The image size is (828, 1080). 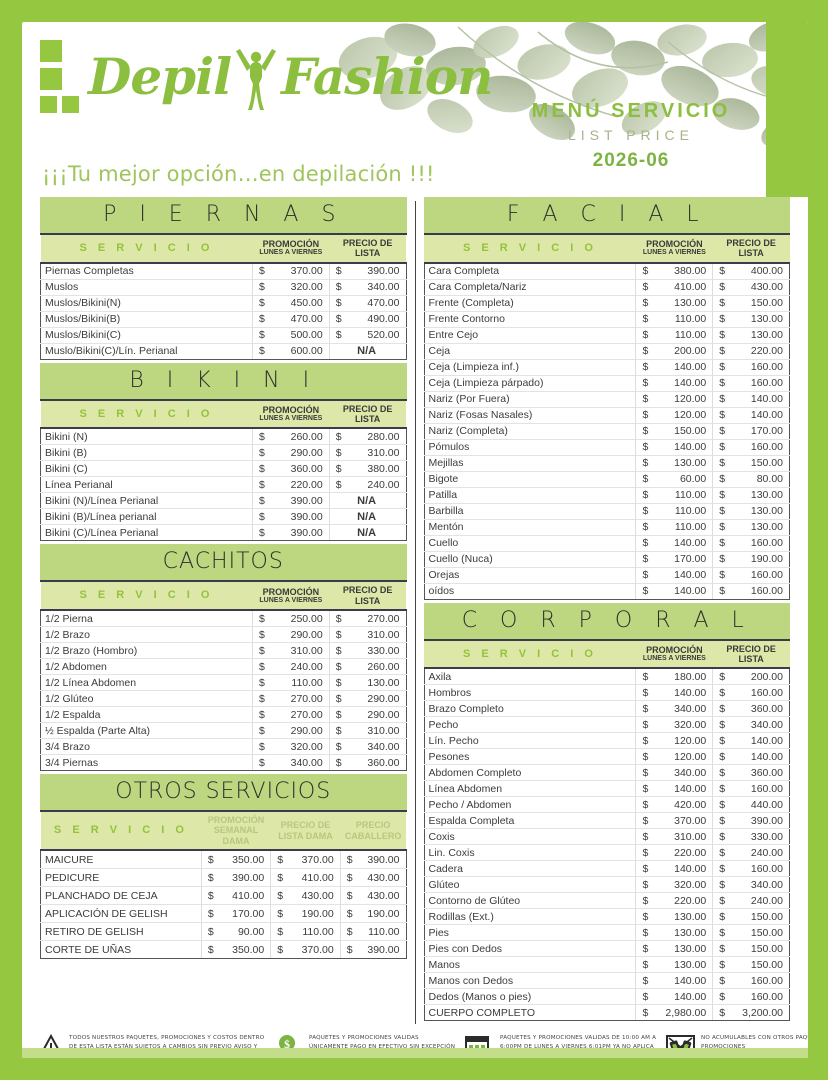 What do you see at coordinates (607, 869) in the screenshot?
I see `table-row: Cadera $140.00 $160.00` at bounding box center [607, 869].